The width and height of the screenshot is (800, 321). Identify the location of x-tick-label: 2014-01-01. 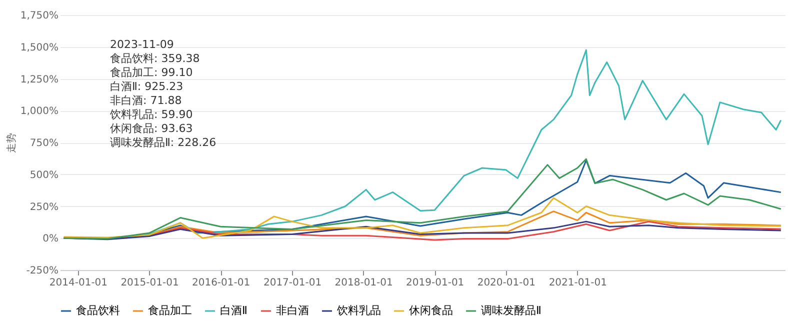
(78, 283).